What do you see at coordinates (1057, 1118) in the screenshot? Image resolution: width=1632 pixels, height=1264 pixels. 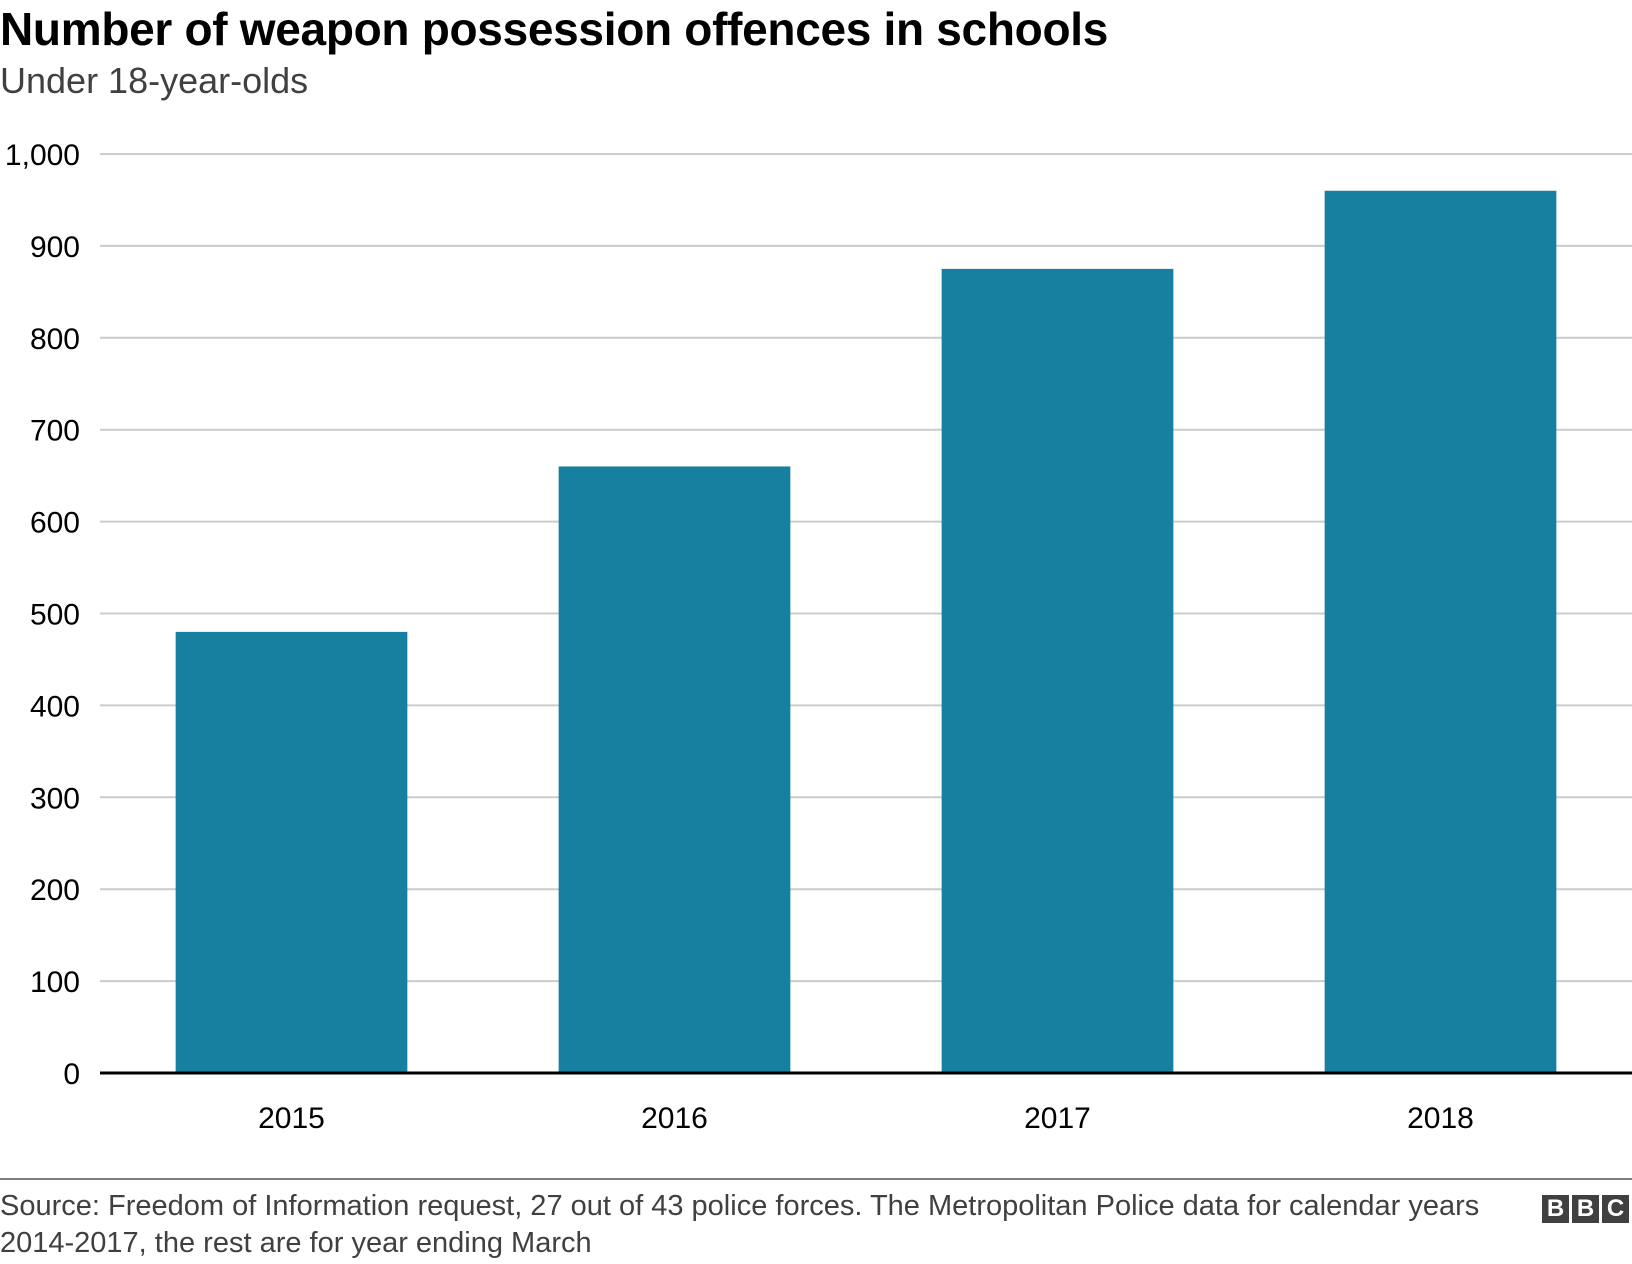 I see `x-tick-label: 2017` at bounding box center [1057, 1118].